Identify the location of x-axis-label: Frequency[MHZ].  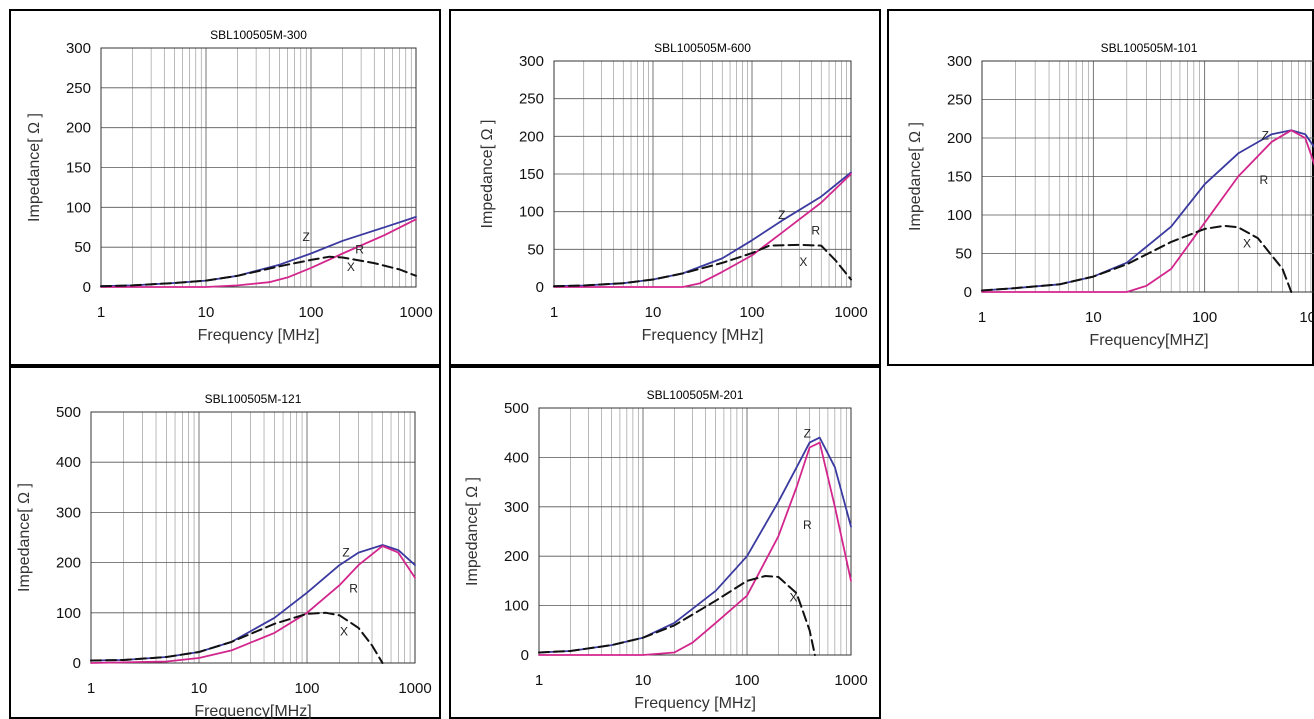
(1148, 340).